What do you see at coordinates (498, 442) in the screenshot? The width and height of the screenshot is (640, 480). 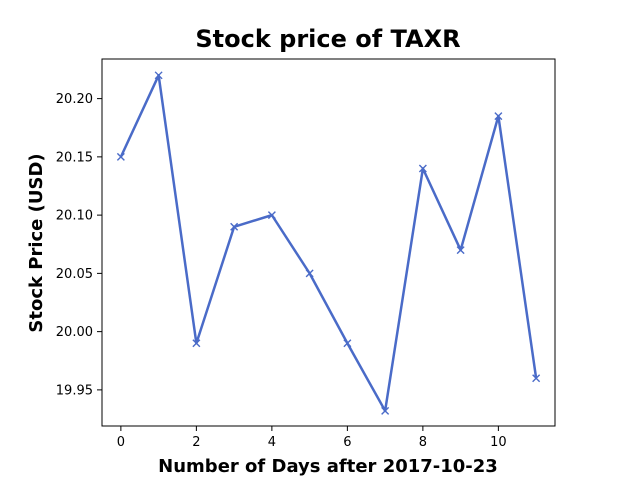 I see `x-tick-label: 10` at bounding box center [498, 442].